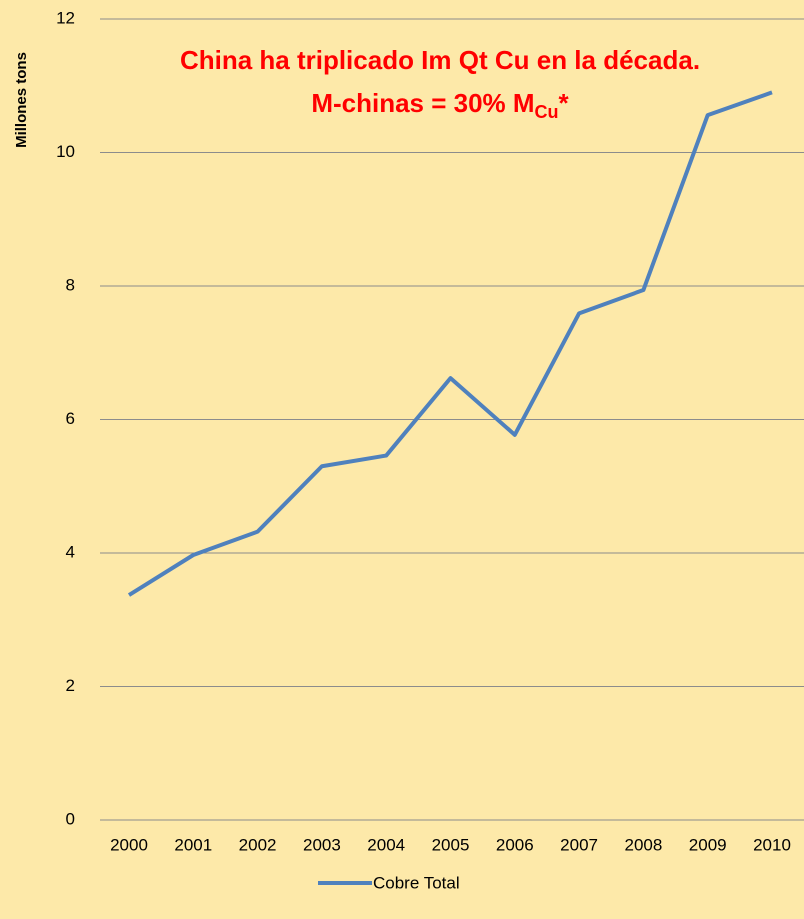 This screenshot has height=919, width=804. What do you see at coordinates (21, 100) in the screenshot?
I see `y-axis-label: Millones tons` at bounding box center [21, 100].